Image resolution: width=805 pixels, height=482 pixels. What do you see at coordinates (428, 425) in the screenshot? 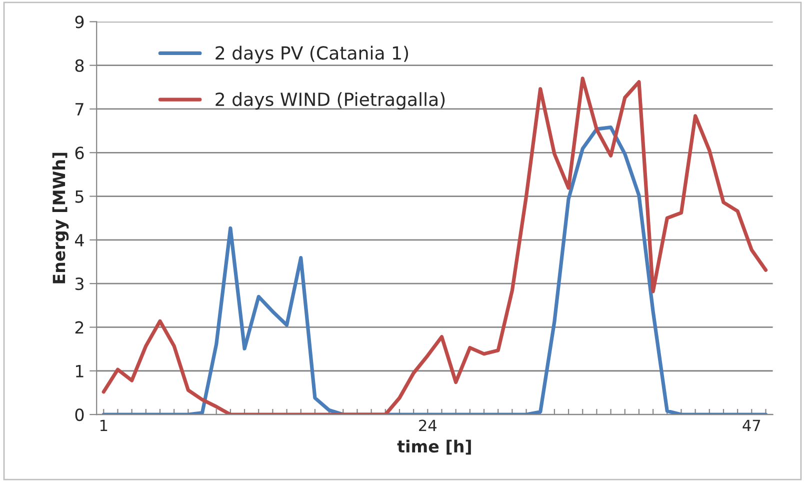
I see `x-tick-label: 24` at bounding box center [428, 425].